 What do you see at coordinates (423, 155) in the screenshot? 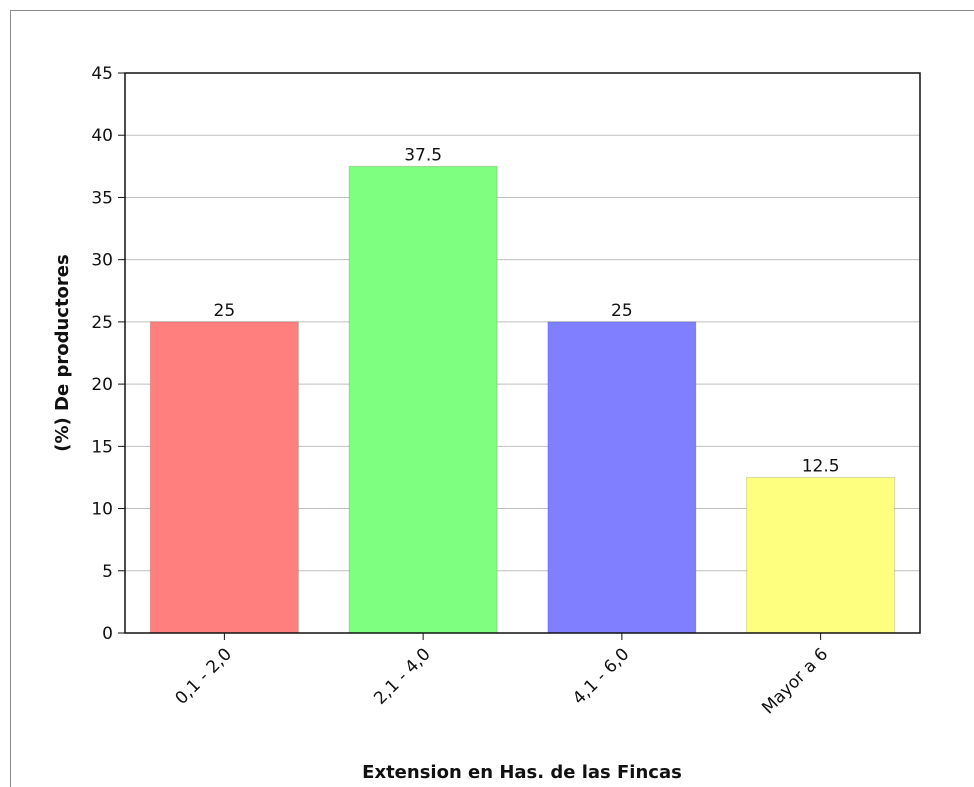
I see `data-label: 37.5` at bounding box center [423, 155].